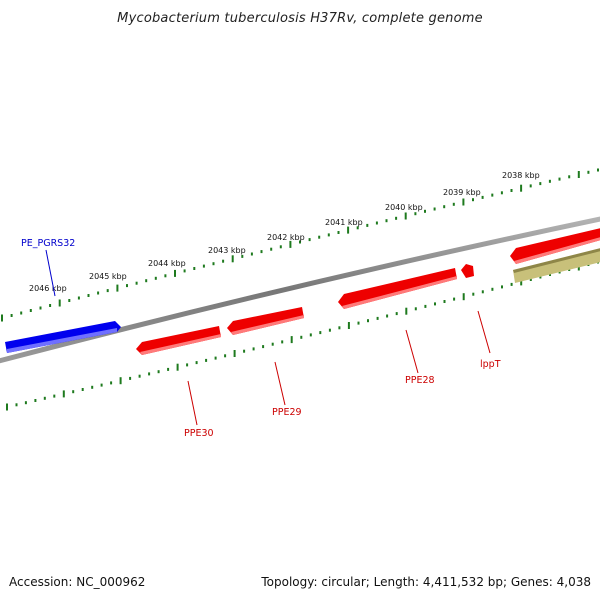 The image size is (600, 600). I want to click on gene-label-ppe29: PPE29, so click(287, 412).